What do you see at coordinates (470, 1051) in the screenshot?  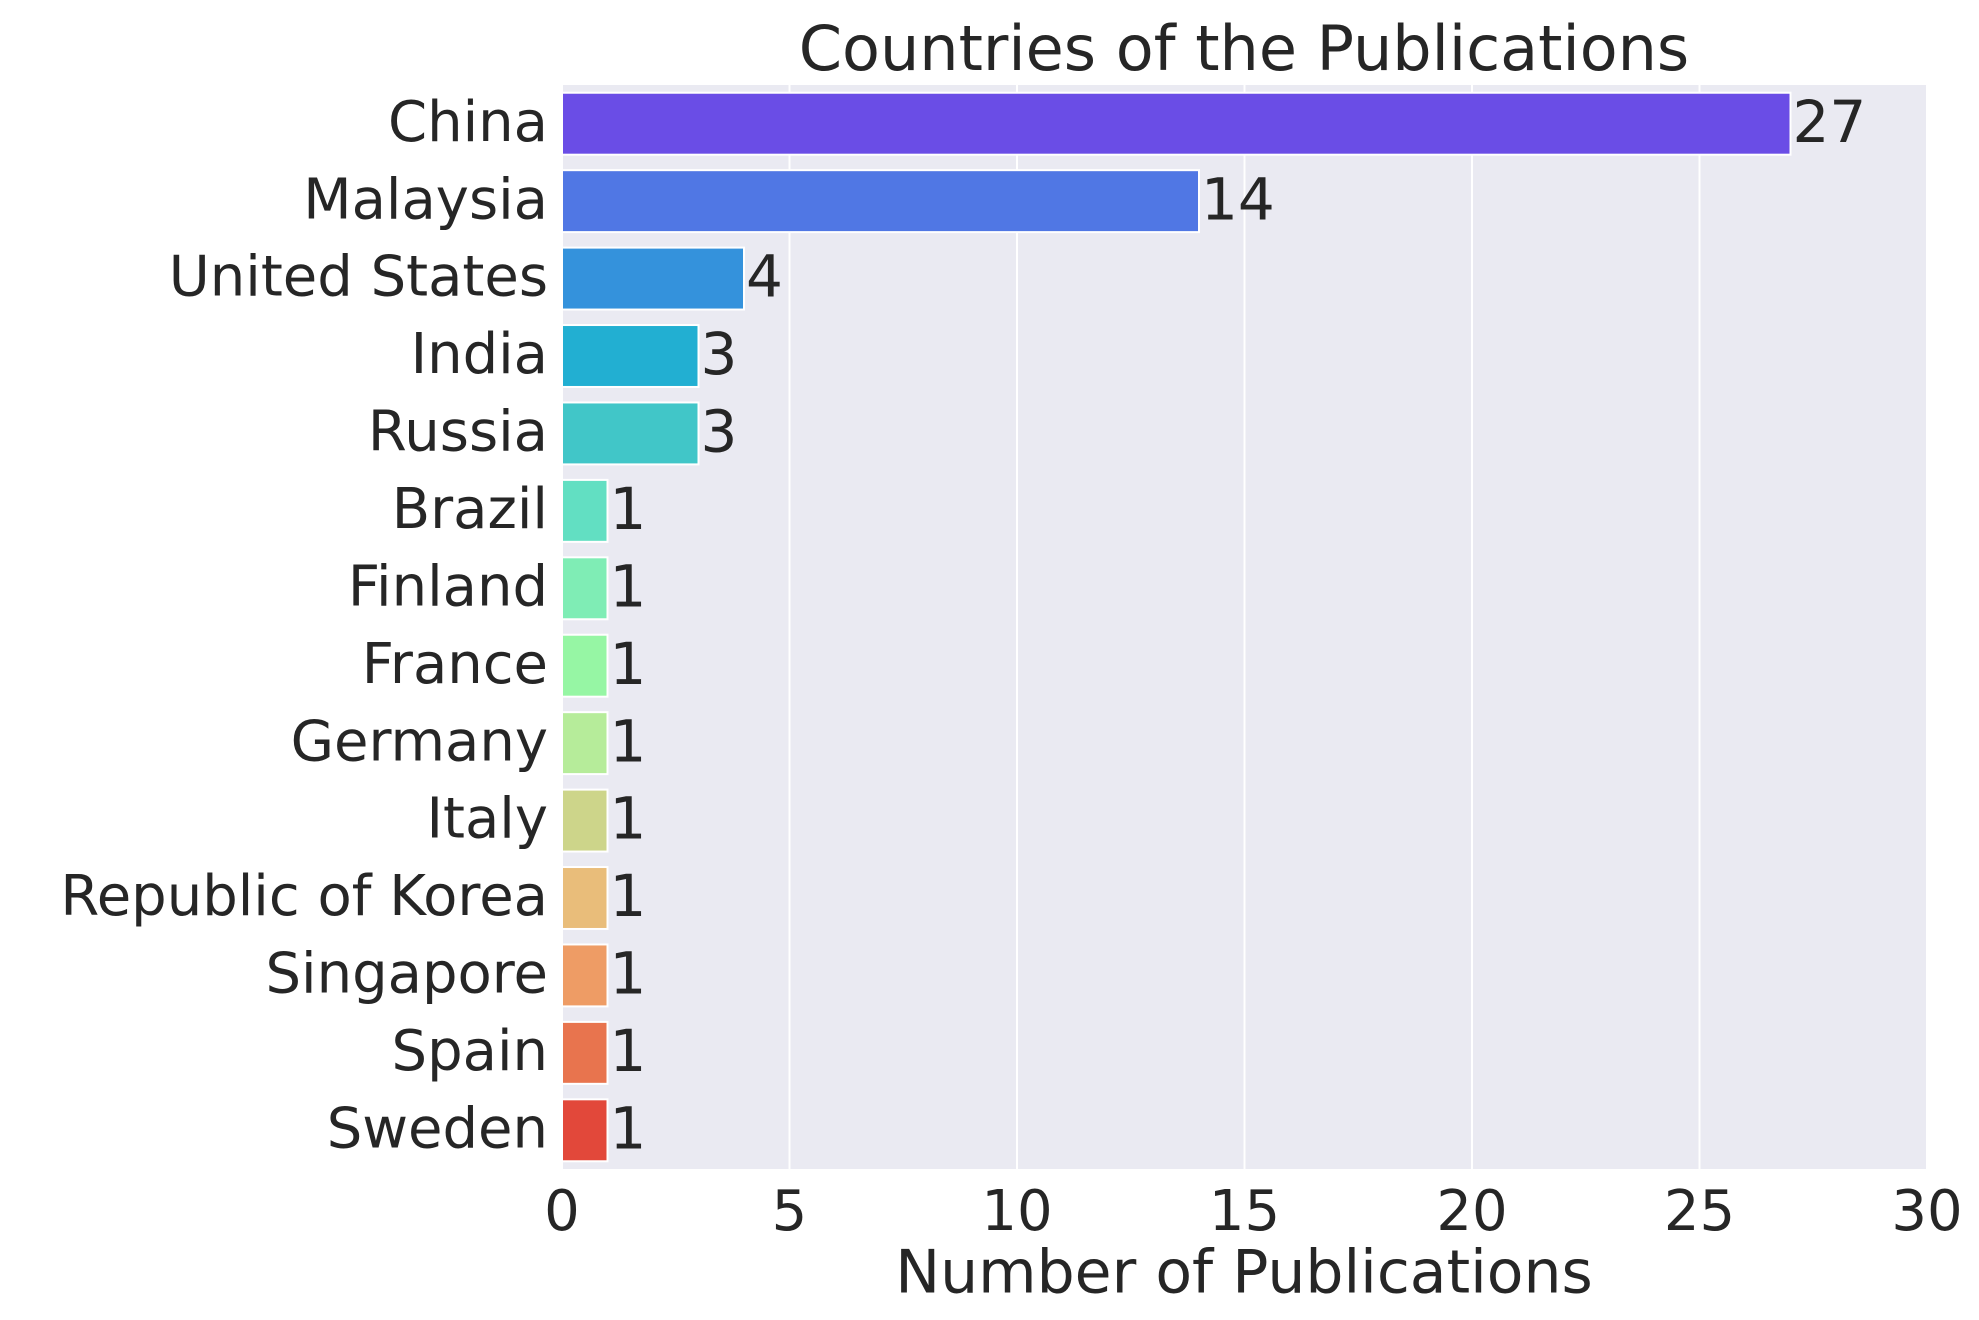 I see `y-tick-label: Spain` at bounding box center [470, 1051].